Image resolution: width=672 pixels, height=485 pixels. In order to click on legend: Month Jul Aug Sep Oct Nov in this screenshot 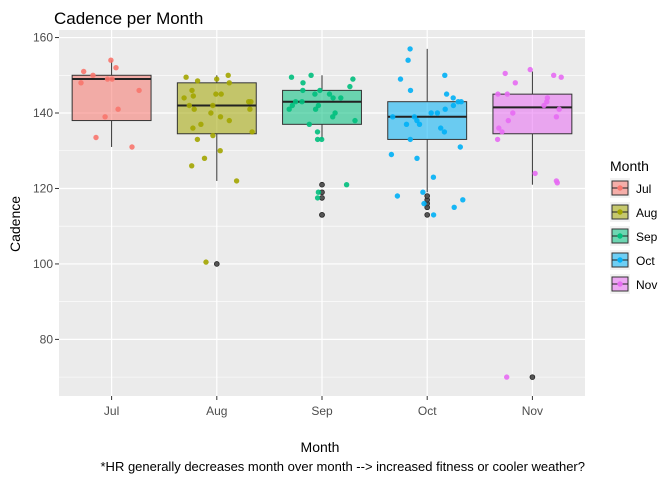, I will do `click(634, 226)`.